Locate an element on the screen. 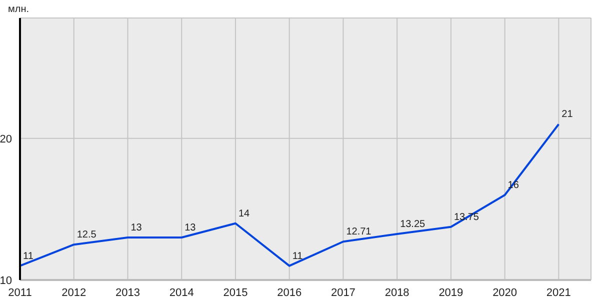 The height and width of the screenshot is (300, 600). data-label: 14 is located at coordinates (244, 214).